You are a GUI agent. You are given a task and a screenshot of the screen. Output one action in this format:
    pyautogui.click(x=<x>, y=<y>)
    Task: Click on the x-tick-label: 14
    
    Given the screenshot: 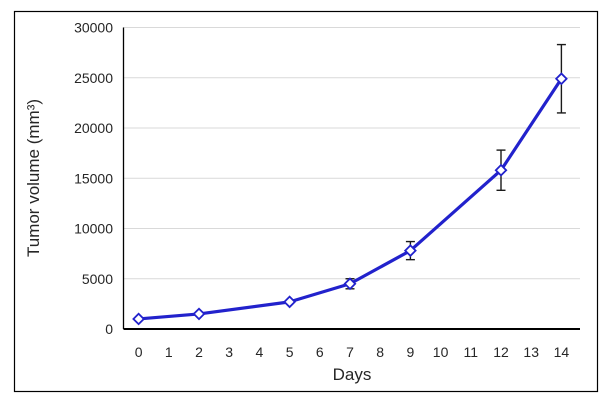 What is the action you would take?
    pyautogui.click(x=562, y=352)
    